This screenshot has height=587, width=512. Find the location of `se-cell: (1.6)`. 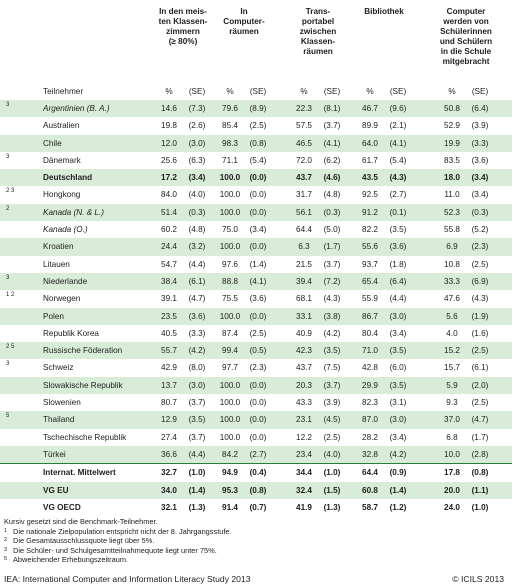

se-cell: (1.6) is located at coordinates (480, 333).